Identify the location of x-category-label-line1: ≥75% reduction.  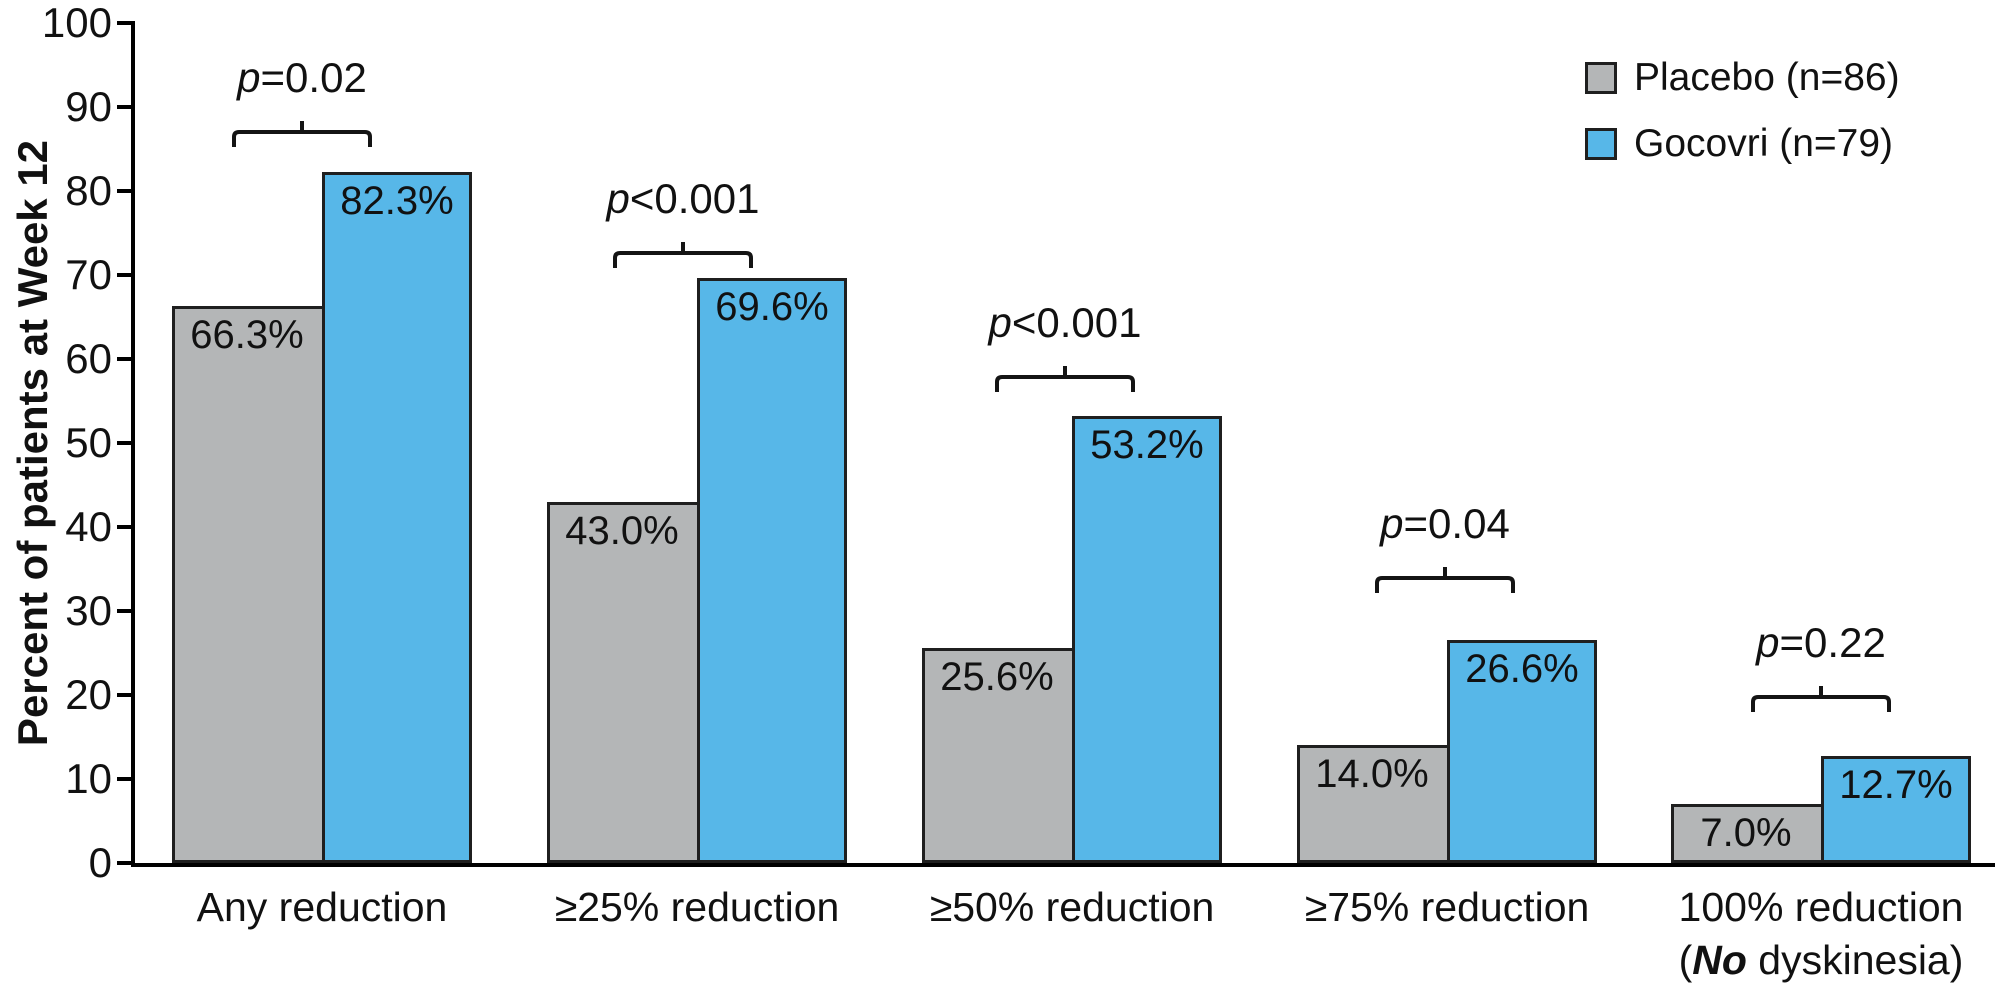
(1447, 907).